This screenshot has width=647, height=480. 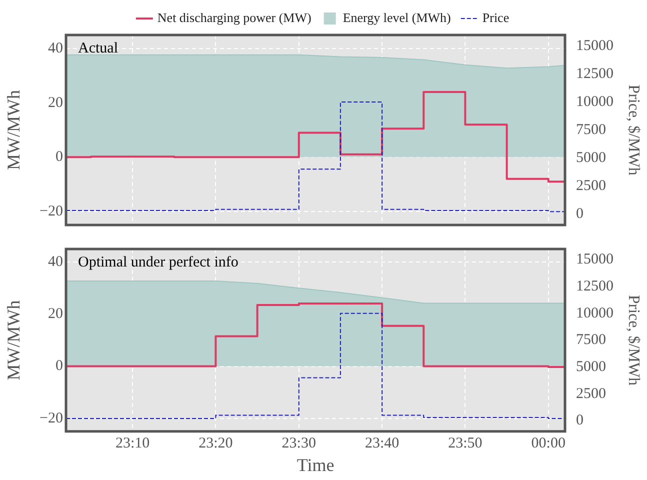 I want to click on x-tick-label: 23:30, so click(x=299, y=443).